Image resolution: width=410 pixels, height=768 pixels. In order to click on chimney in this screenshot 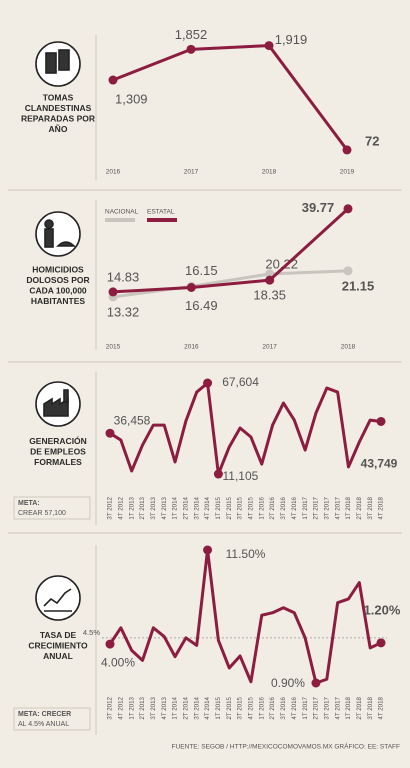, I will do `click(66, 396)`.